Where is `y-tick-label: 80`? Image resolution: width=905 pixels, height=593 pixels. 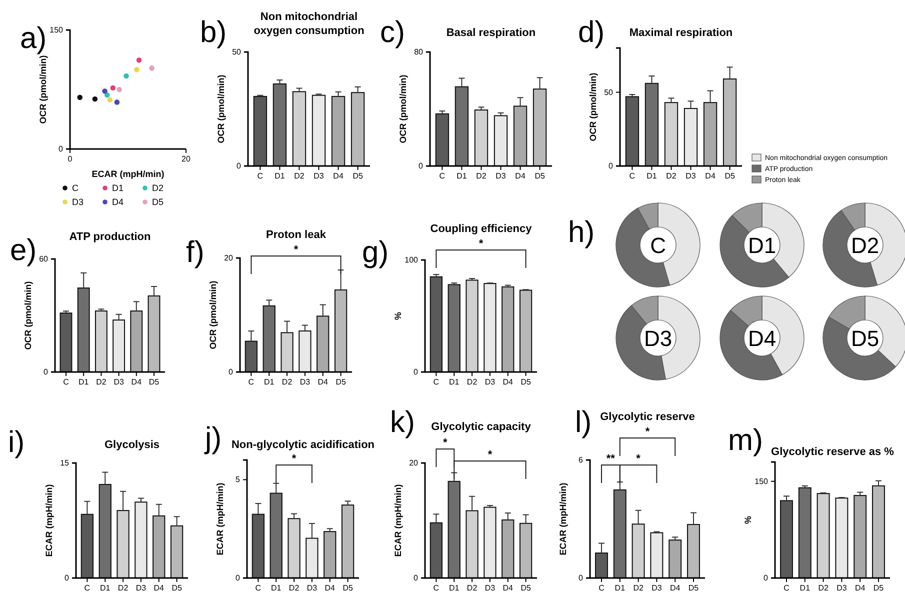
y-tick-label: 80 is located at coordinates (419, 52).